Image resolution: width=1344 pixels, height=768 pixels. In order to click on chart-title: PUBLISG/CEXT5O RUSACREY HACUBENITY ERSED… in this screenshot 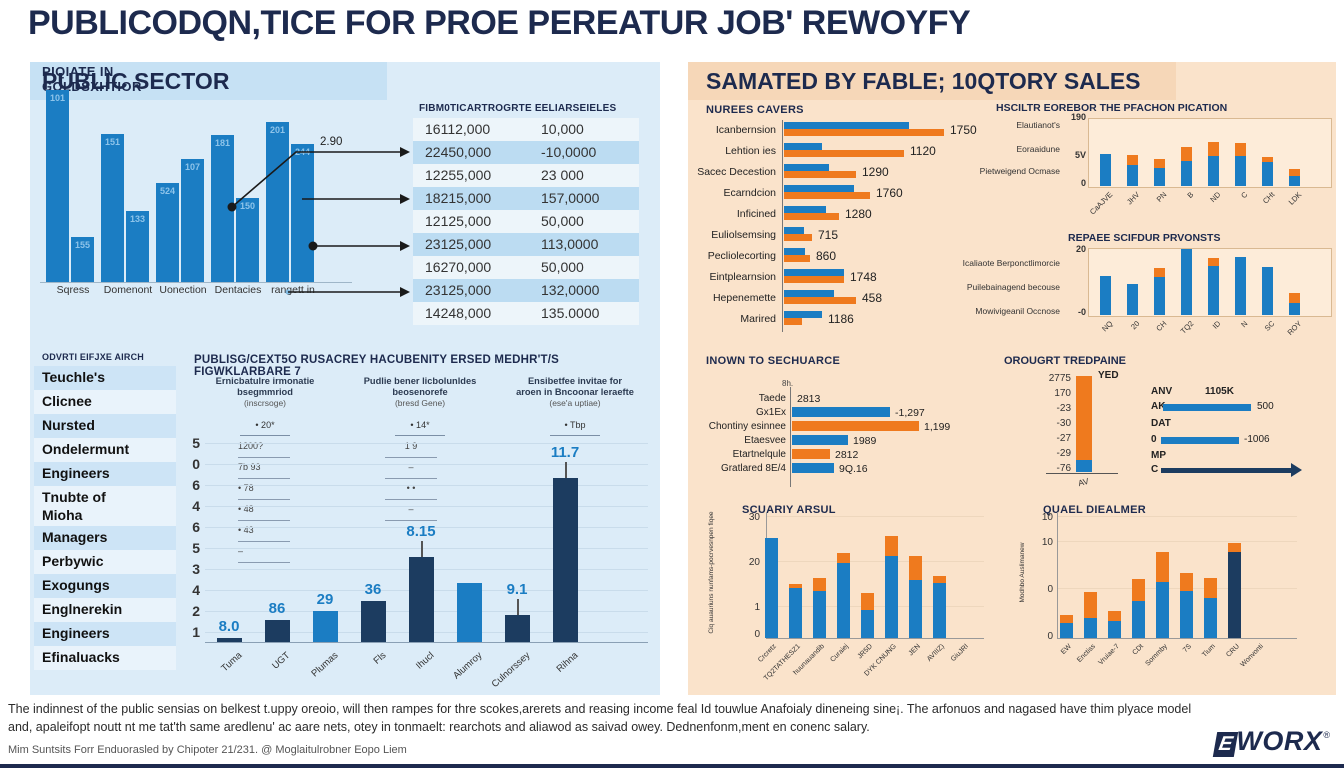, I will do `click(377, 366)`.